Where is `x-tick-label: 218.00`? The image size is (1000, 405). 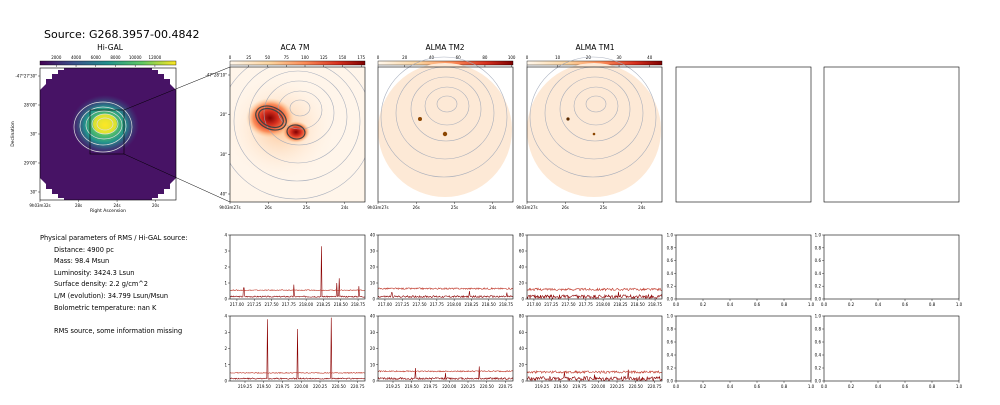
x-tick-label: 218.00 is located at coordinates (603, 304).